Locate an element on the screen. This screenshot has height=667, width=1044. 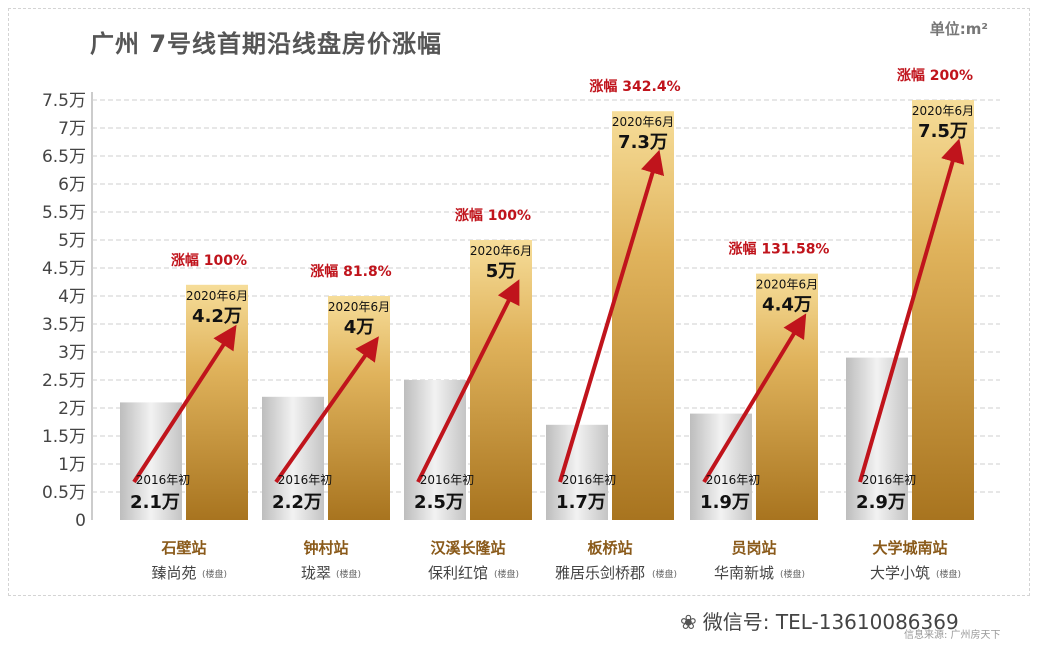
station-label: 板桥站 is located at coordinates (609, 548).